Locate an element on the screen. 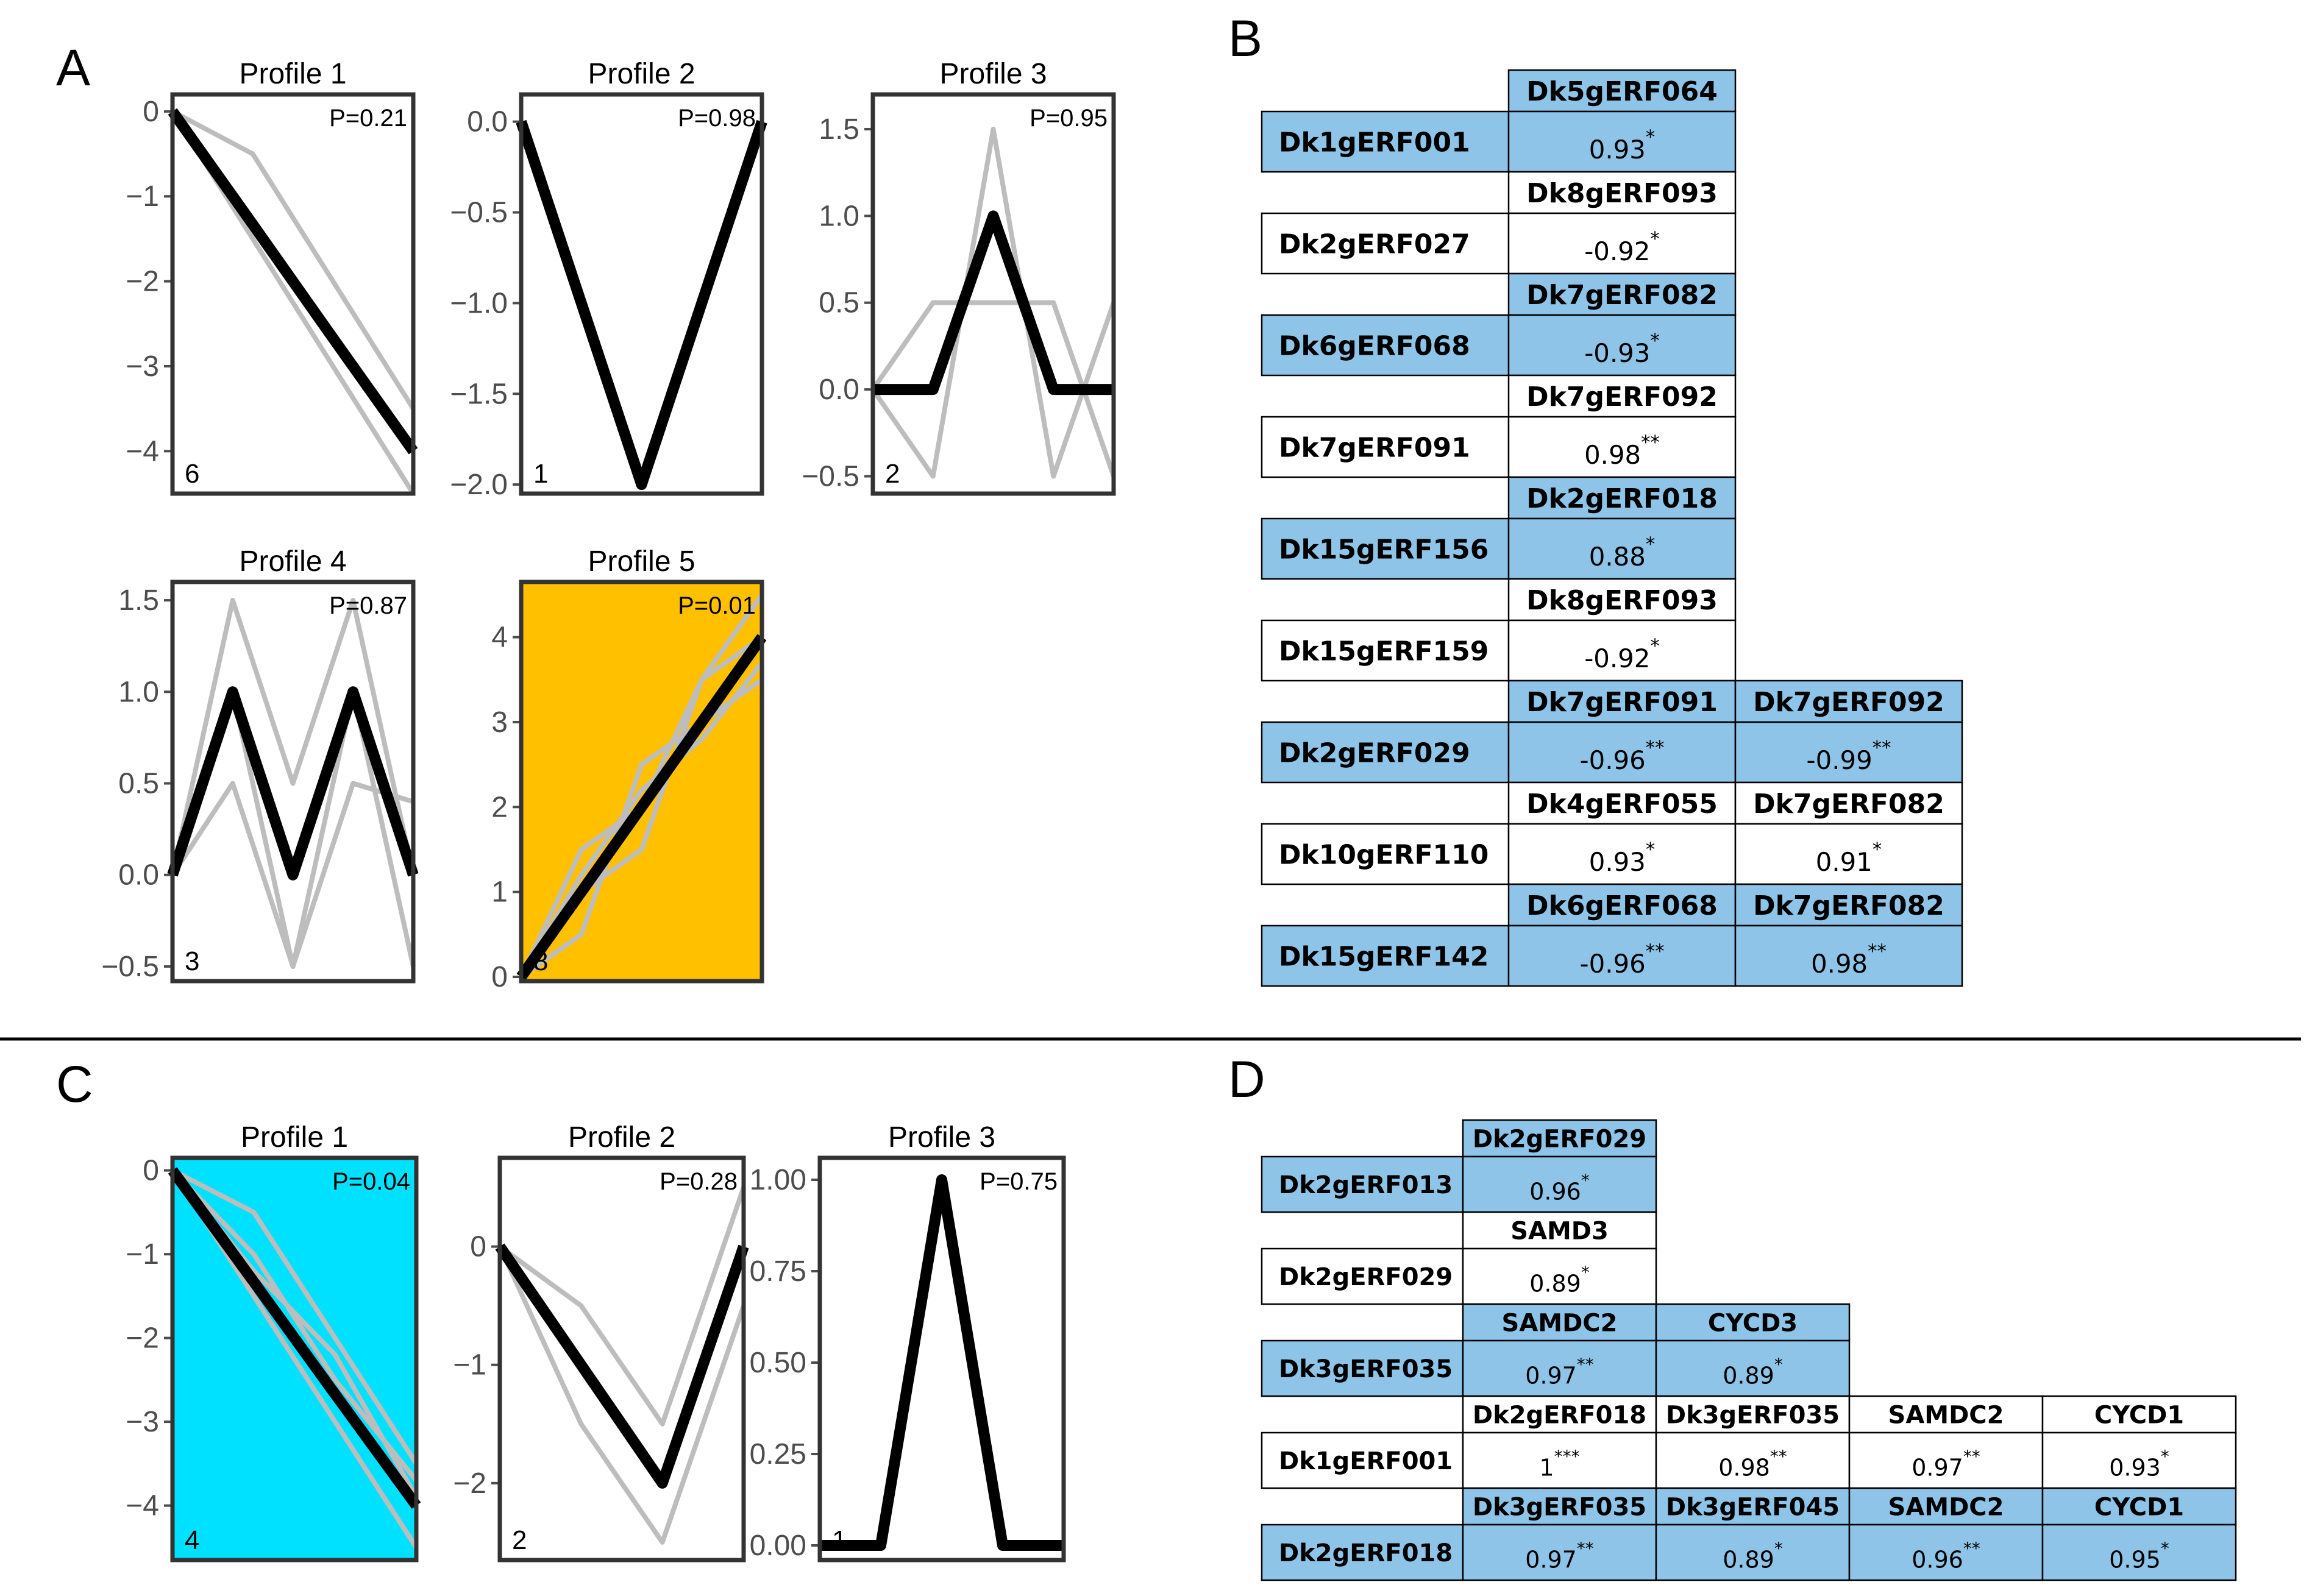  panel-label-c: C is located at coordinates (74, 1084).